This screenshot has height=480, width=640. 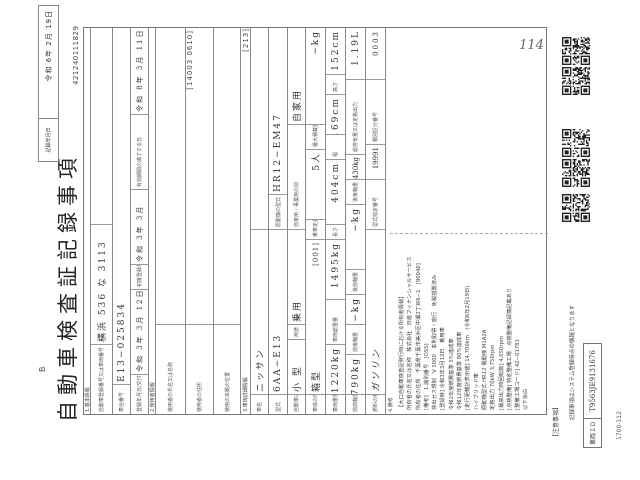 What do you see at coordinates (355, 309) in the screenshot?
I see `front-rear-axle: −kg` at bounding box center [355, 309].